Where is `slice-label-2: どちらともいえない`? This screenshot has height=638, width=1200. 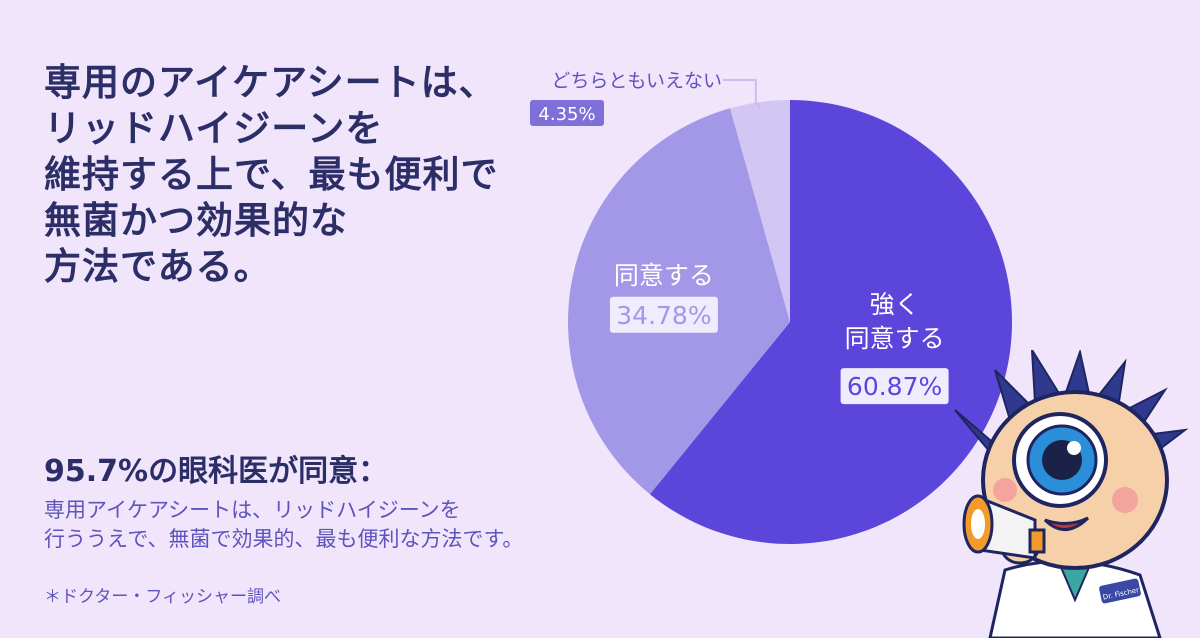 slice-label-2: どちらともいえない is located at coordinates (636, 81).